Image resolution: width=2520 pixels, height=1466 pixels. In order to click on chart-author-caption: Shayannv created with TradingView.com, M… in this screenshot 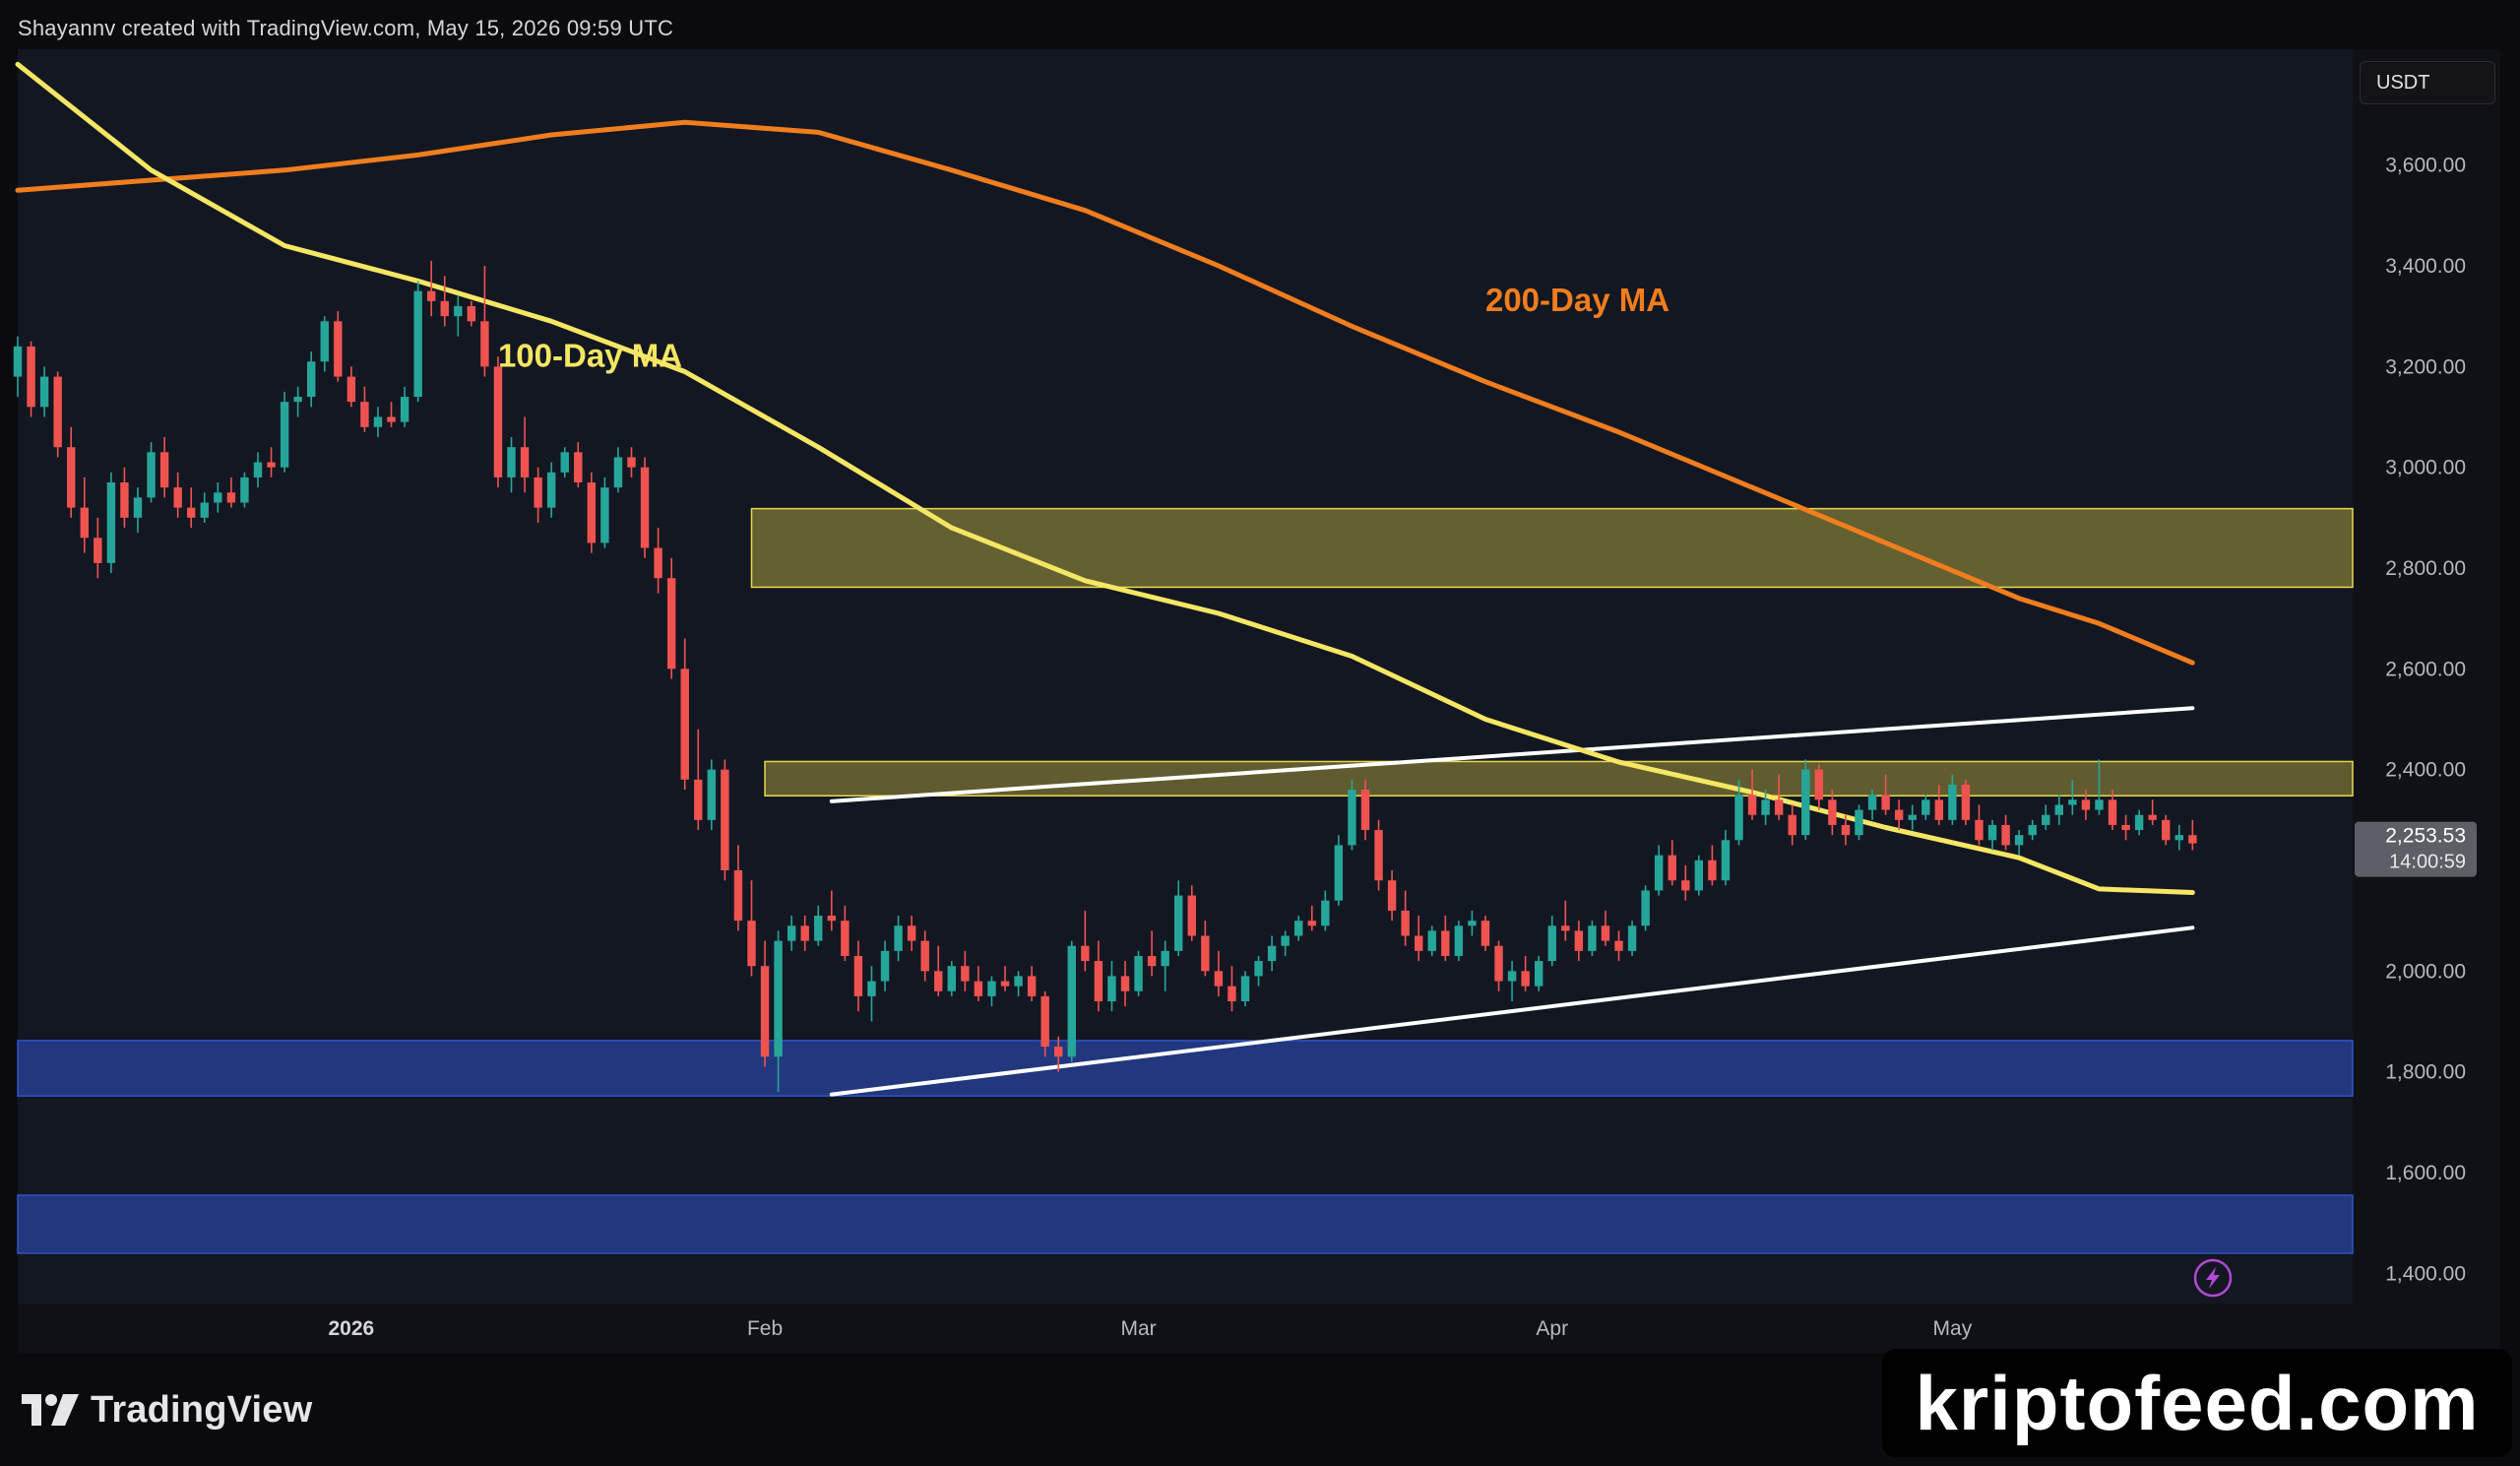, I will do `click(346, 28)`.